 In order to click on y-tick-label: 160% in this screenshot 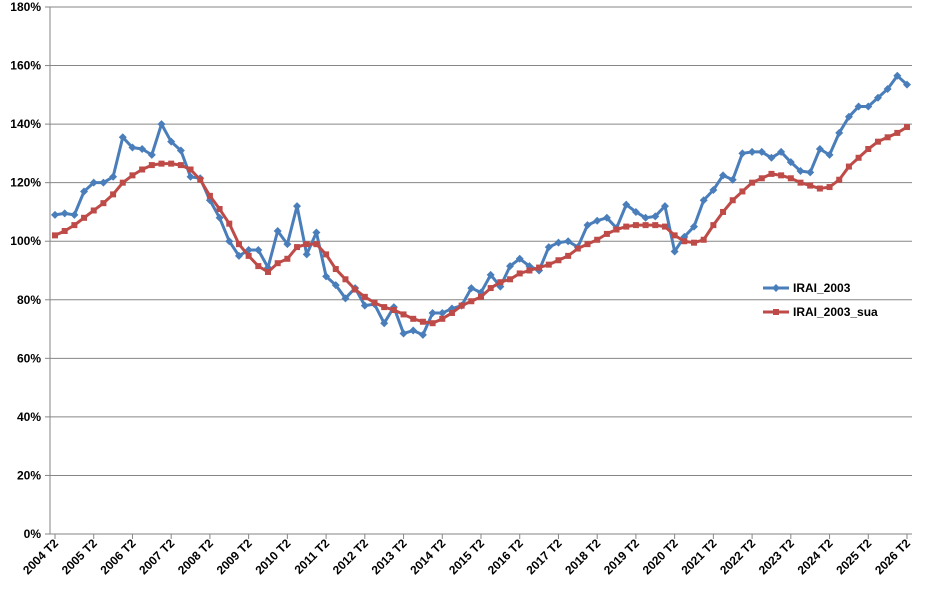, I will do `click(25, 66)`.